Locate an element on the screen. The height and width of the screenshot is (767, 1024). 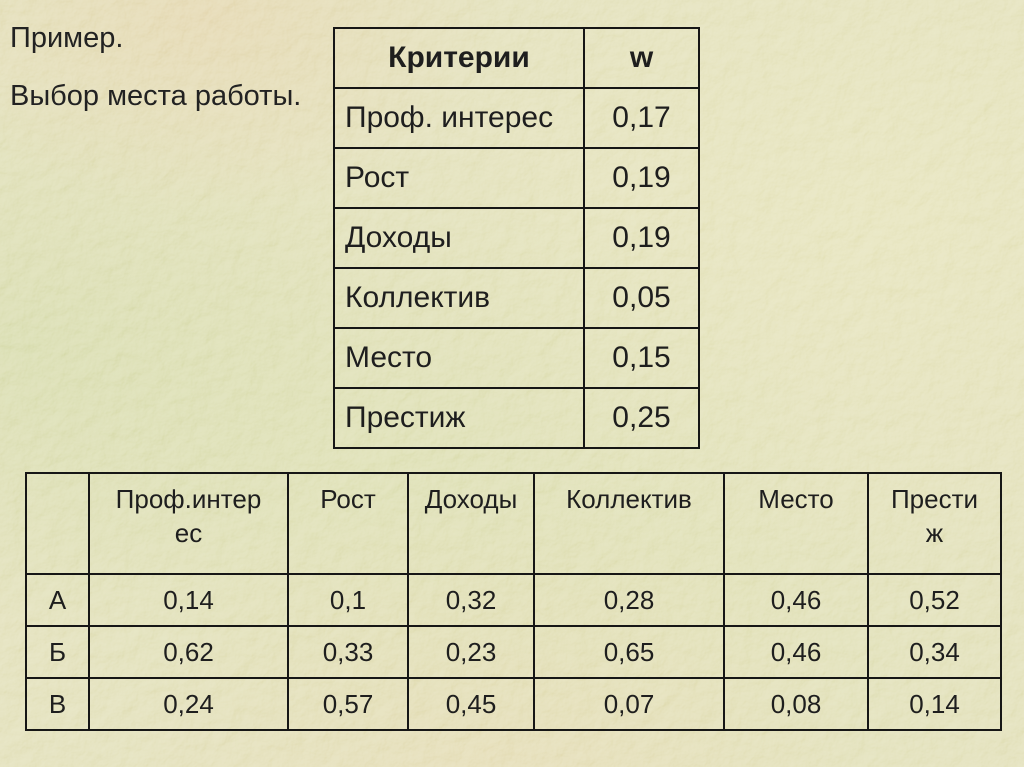
table-row: Проф. интерес 0,17 is located at coordinates (516, 118).